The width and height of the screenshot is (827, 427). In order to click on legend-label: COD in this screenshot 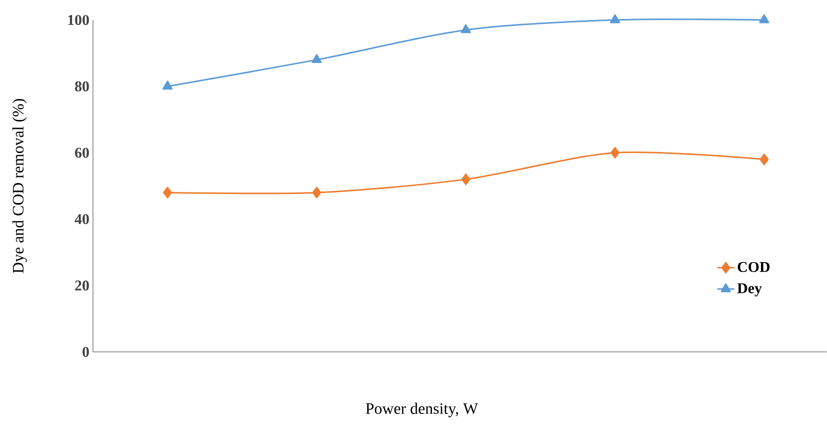, I will do `click(754, 267)`.